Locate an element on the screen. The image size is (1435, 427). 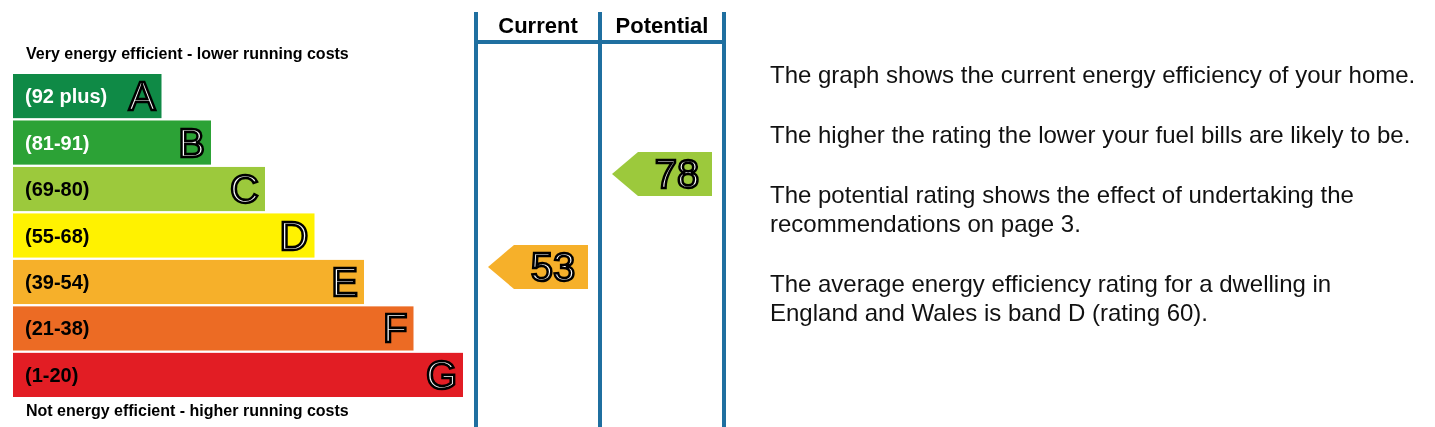
text: Current is located at coordinates (538, 25).